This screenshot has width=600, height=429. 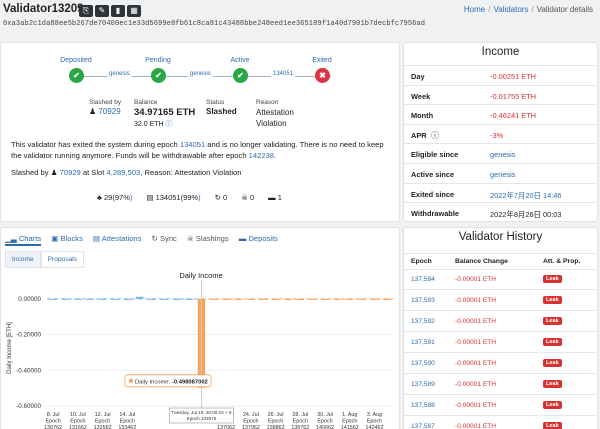 What do you see at coordinates (300, 422) in the screenshot?
I see `x-tick-label: Epoch` at bounding box center [300, 422].